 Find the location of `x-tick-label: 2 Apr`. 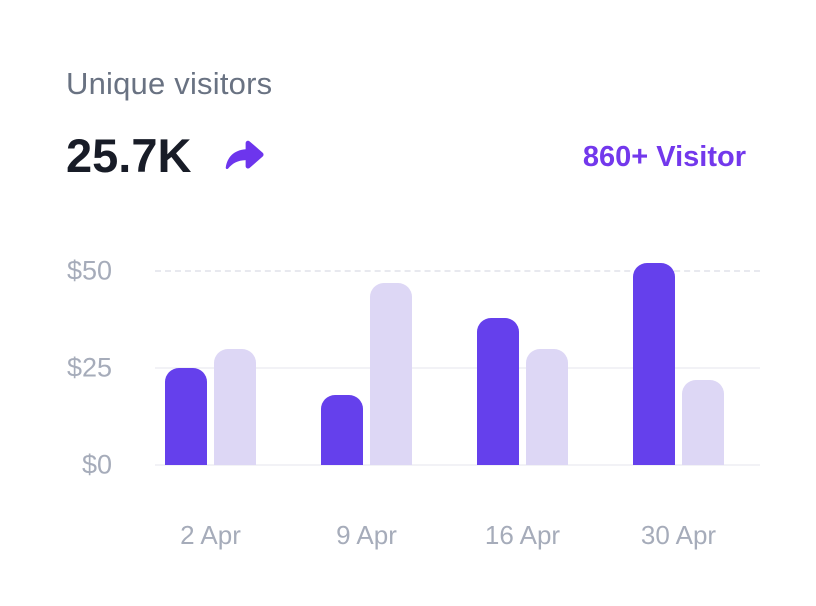

x-tick-label: 2 Apr is located at coordinates (210, 535).